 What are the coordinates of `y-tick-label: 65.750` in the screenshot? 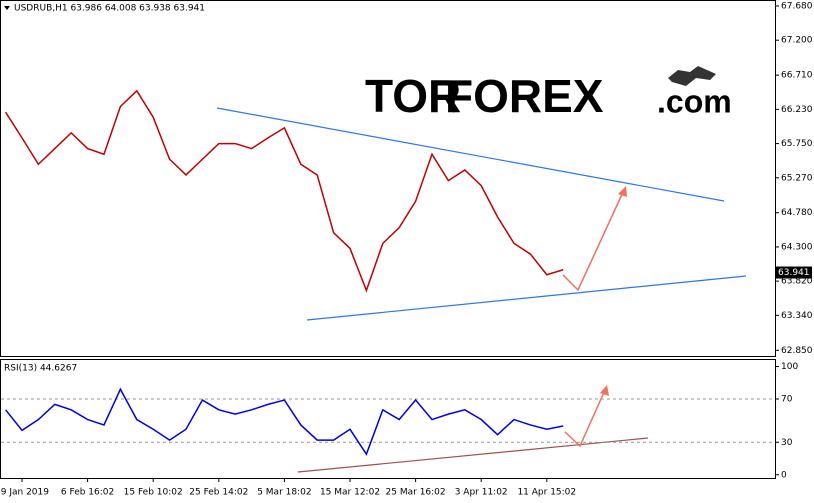 It's located at (797, 144).